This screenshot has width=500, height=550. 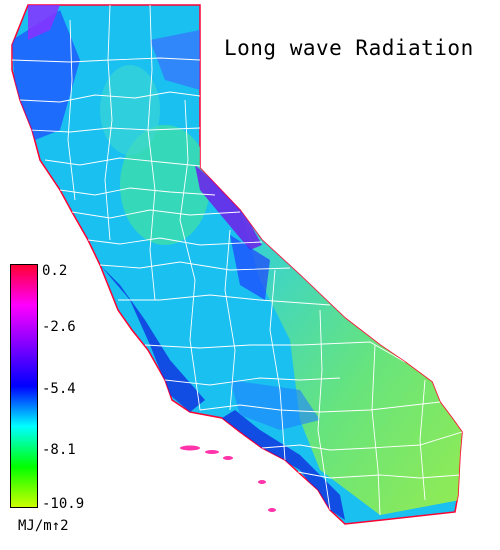 What do you see at coordinates (275, 405) in the screenshot?
I see `transverse-ranges` at bounding box center [275, 405].